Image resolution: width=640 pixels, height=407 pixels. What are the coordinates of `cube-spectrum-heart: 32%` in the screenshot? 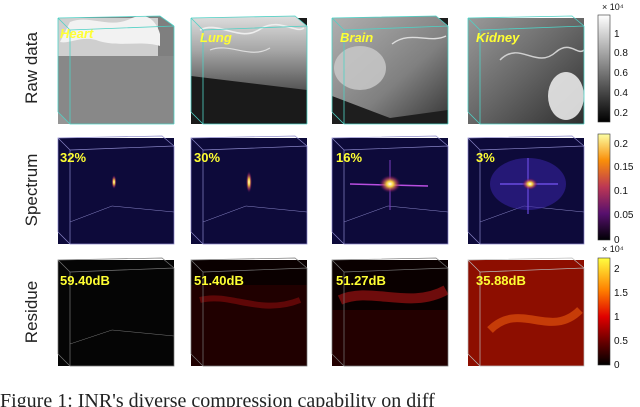 It's located at (116, 190).